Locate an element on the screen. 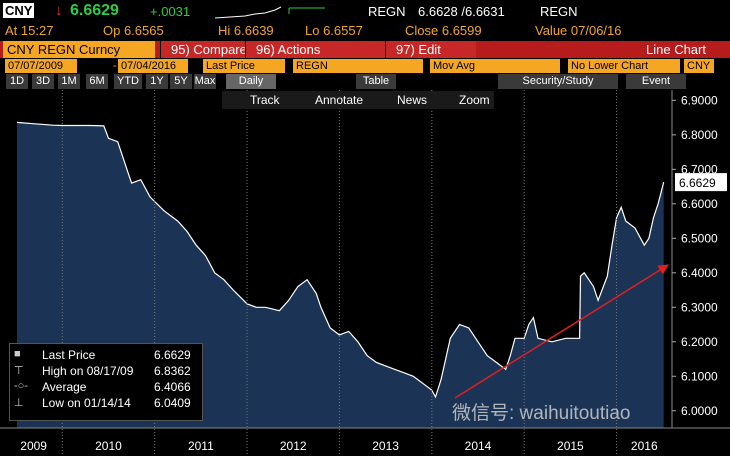 The height and width of the screenshot is (456, 730). sparkline is located at coordinates (270, 12).